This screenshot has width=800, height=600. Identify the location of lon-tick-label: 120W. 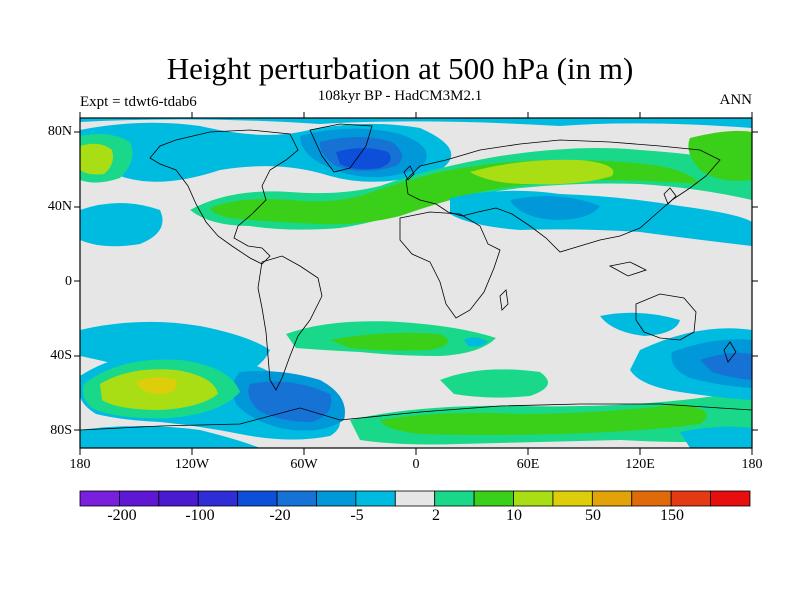
(192, 464).